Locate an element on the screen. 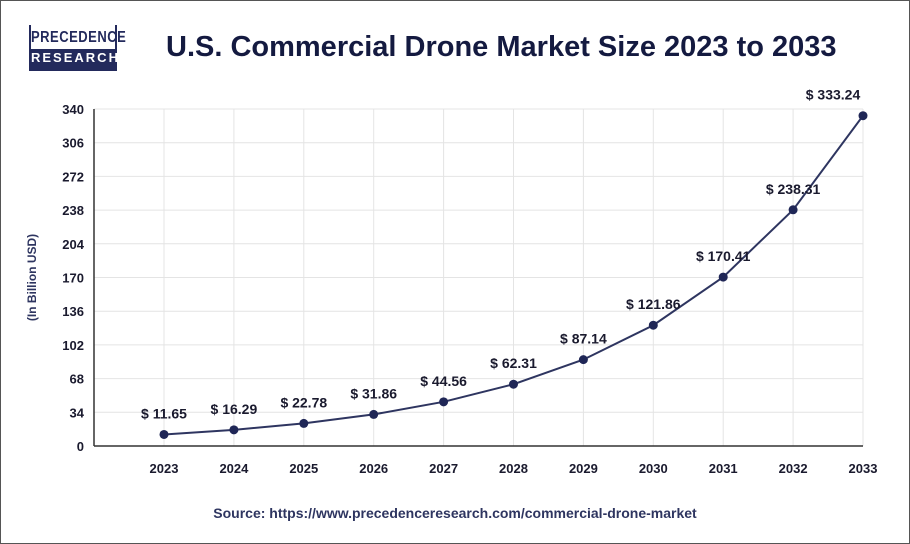 Image resolution: width=910 pixels, height=544 pixels. data-label: $ 31.86 is located at coordinates (373, 393).